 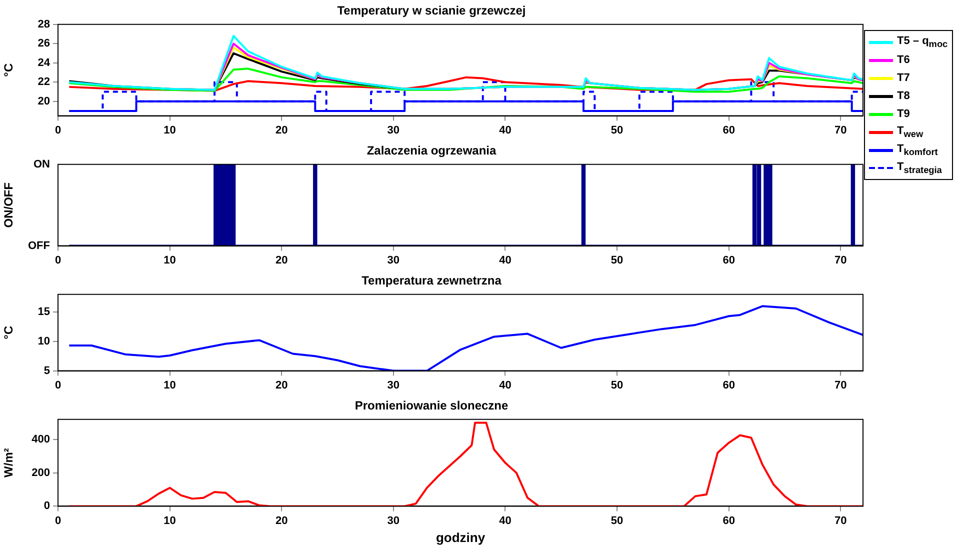 I want to click on legend-label: T$_{komfort}$, so click(x=917, y=150).